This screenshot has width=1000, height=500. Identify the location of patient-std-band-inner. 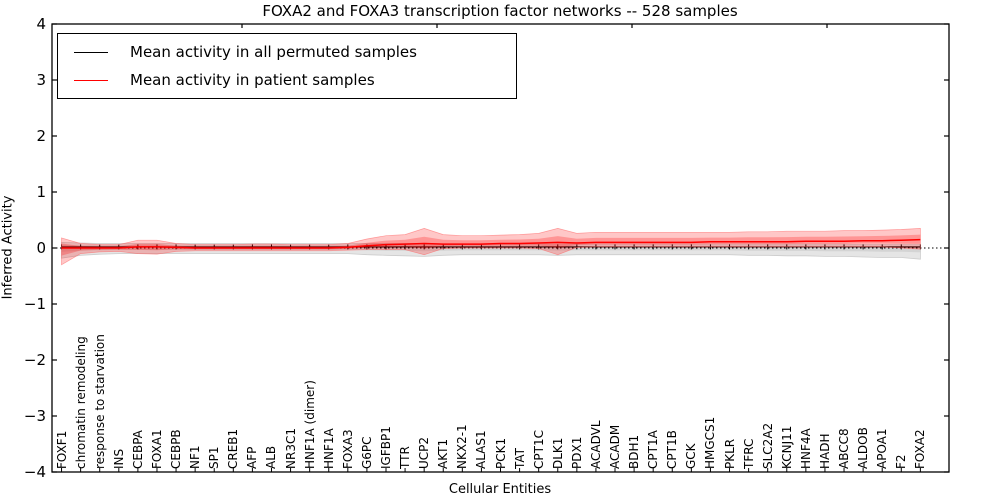
(491, 245).